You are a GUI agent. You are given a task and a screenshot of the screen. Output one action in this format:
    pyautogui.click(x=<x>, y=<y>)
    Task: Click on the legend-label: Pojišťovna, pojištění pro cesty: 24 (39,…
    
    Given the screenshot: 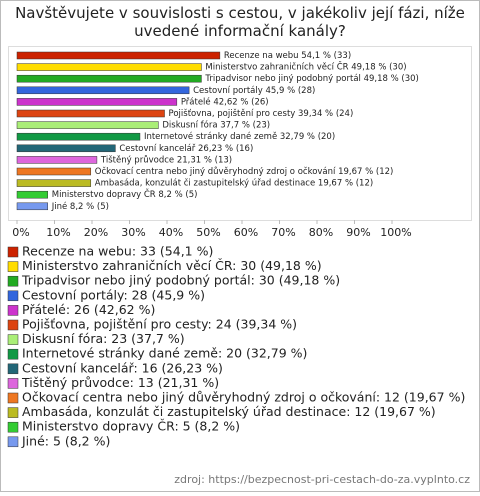 What is the action you would take?
    pyautogui.click(x=159, y=324)
    